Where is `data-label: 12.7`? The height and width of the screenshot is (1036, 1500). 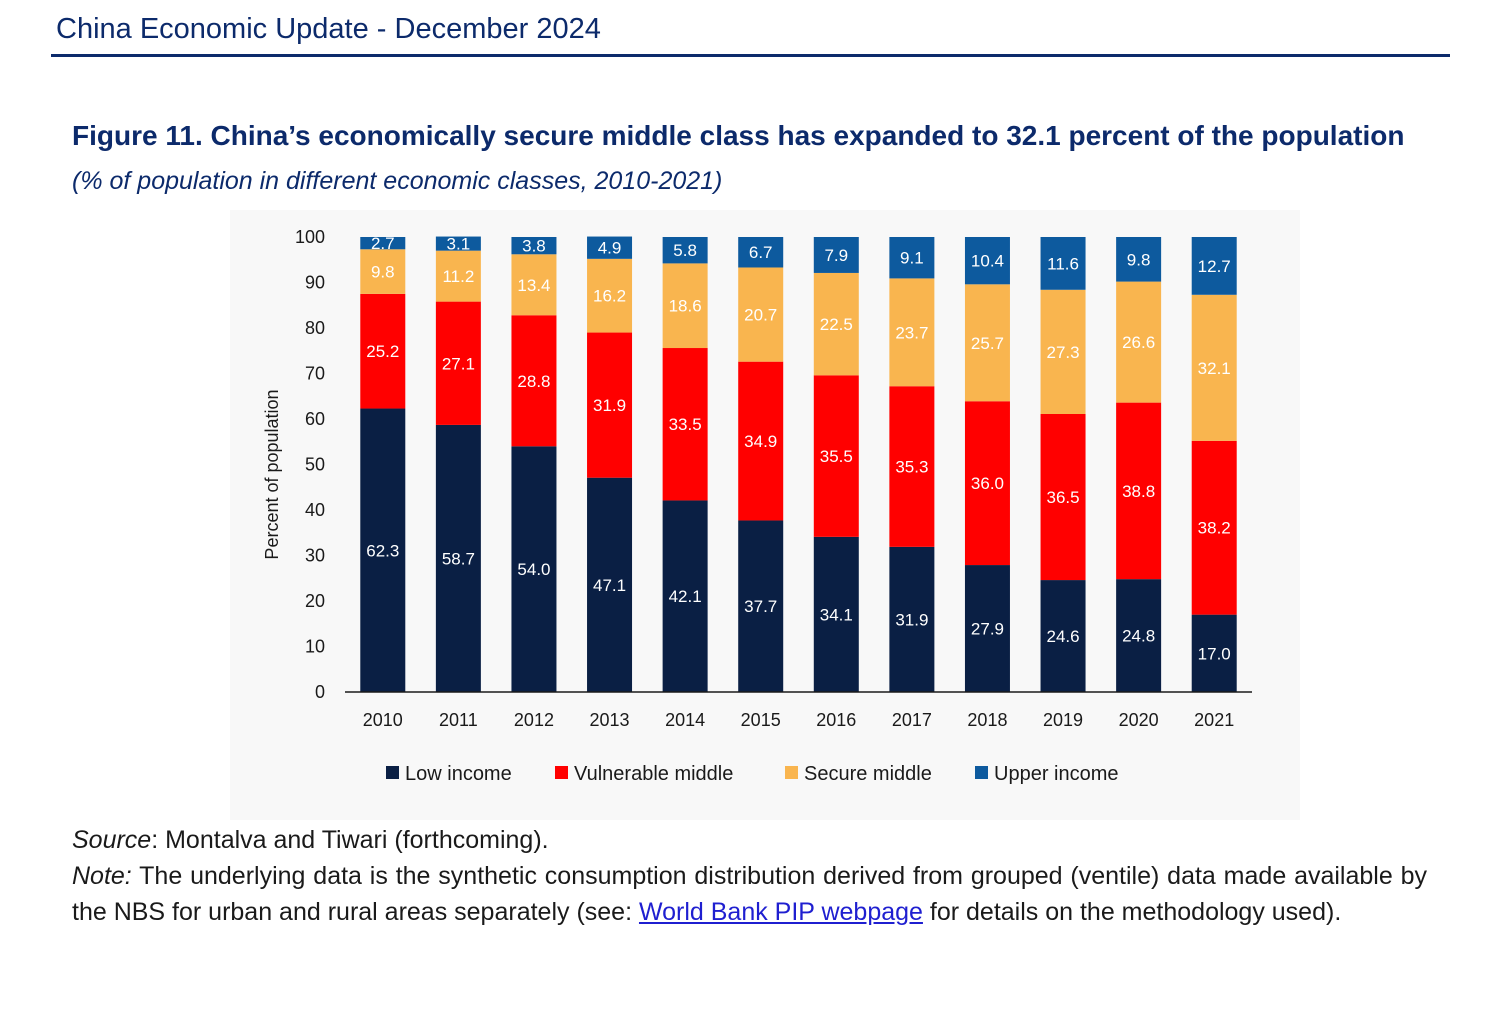 data-label: 12.7 is located at coordinates (1214, 266).